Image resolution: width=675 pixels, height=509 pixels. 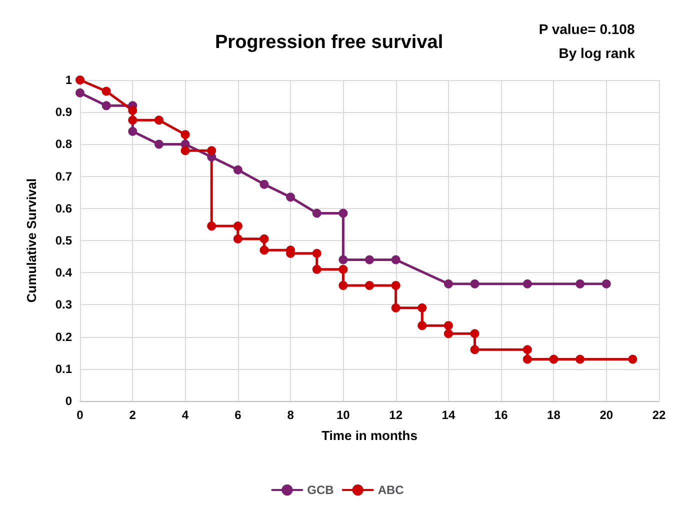 What do you see at coordinates (586, 29) in the screenshot?
I see `text: P value= 0.108` at bounding box center [586, 29].